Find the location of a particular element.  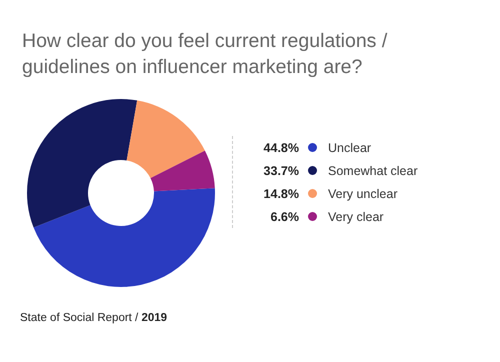

data-label: 6.6% is located at coordinates (284, 217).